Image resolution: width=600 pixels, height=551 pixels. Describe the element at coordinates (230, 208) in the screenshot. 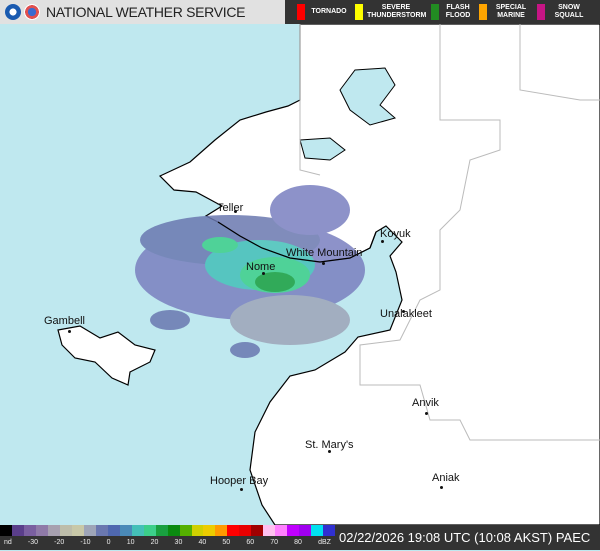

I see `place-teller: Teller` at that location.